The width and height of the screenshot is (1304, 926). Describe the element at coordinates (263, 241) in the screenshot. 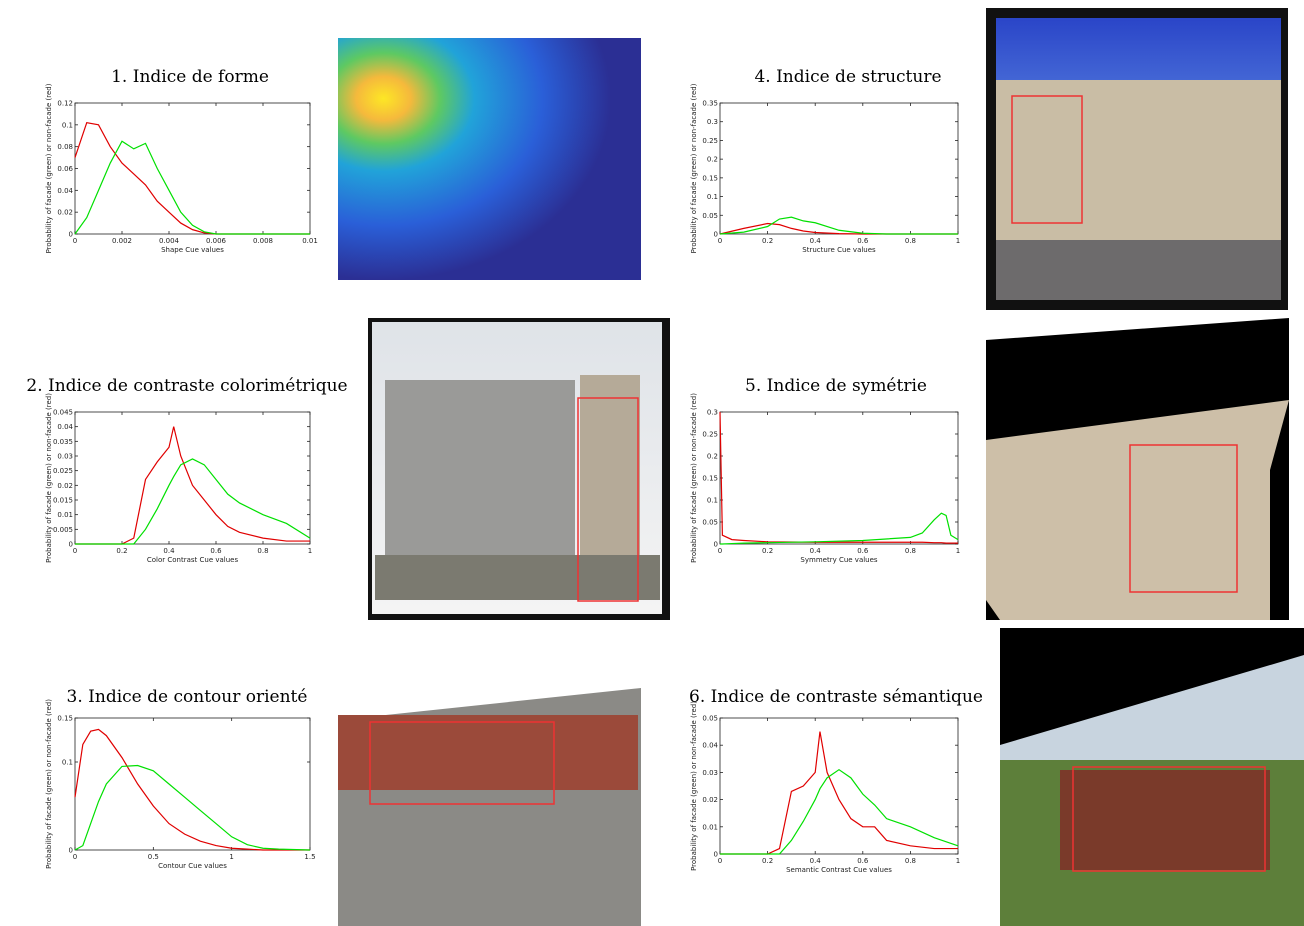

I see `x-tick-label: 0.008` at that location.